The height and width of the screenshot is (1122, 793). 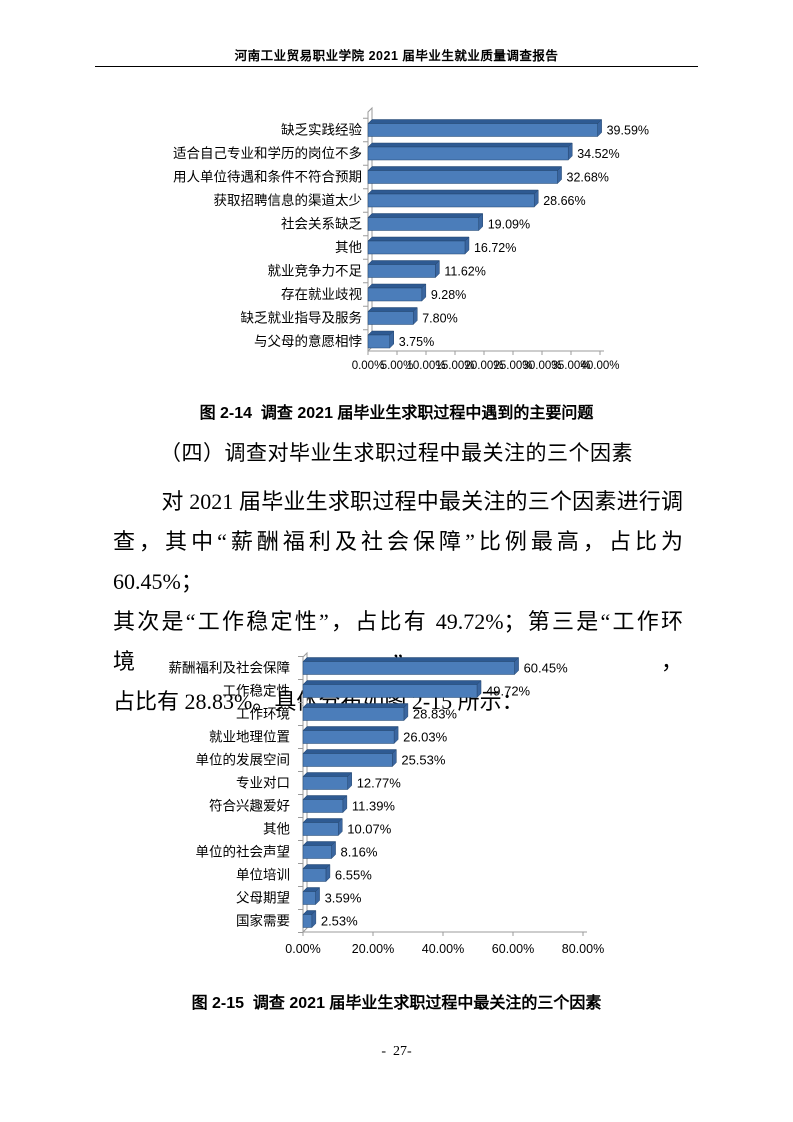 What do you see at coordinates (598, 154) in the screenshot?
I see `value-label: 34.52%` at bounding box center [598, 154].